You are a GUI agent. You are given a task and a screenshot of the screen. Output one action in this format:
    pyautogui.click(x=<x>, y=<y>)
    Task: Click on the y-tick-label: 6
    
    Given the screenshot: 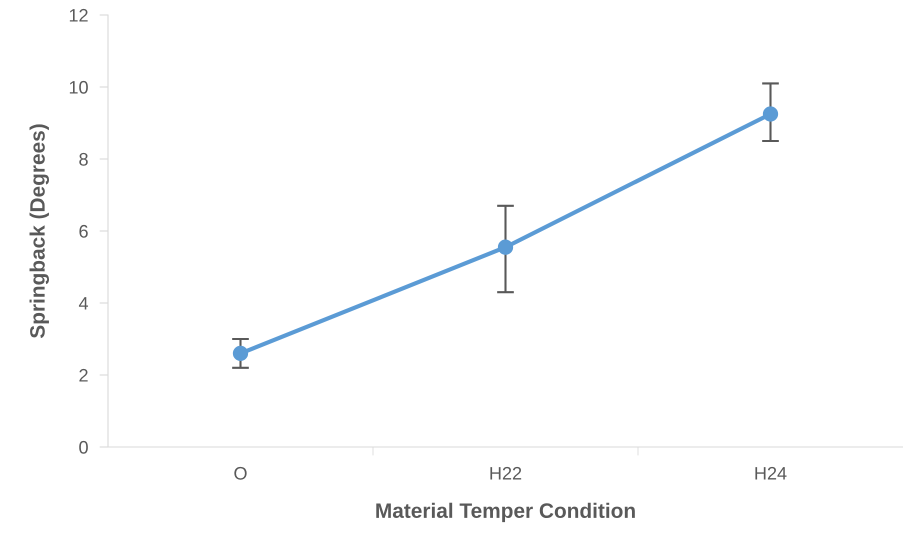 What is the action you would take?
    pyautogui.click(x=83, y=231)
    